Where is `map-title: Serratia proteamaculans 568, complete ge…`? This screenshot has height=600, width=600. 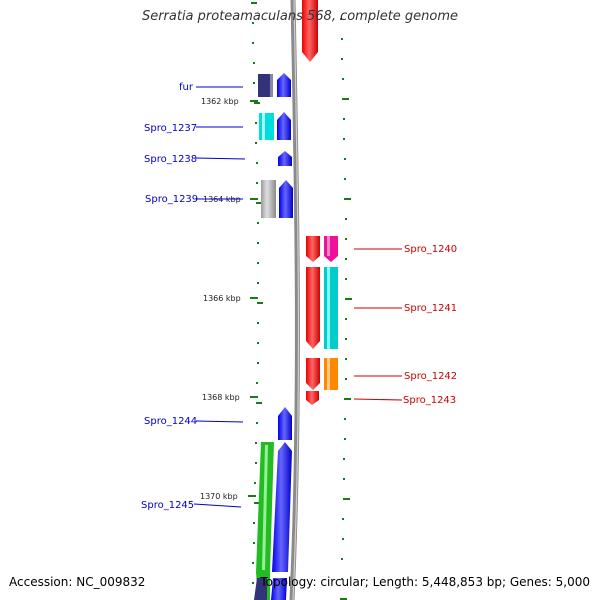
map-title: Serratia proteamaculans 568, complete ge… is located at coordinates (300, 16).